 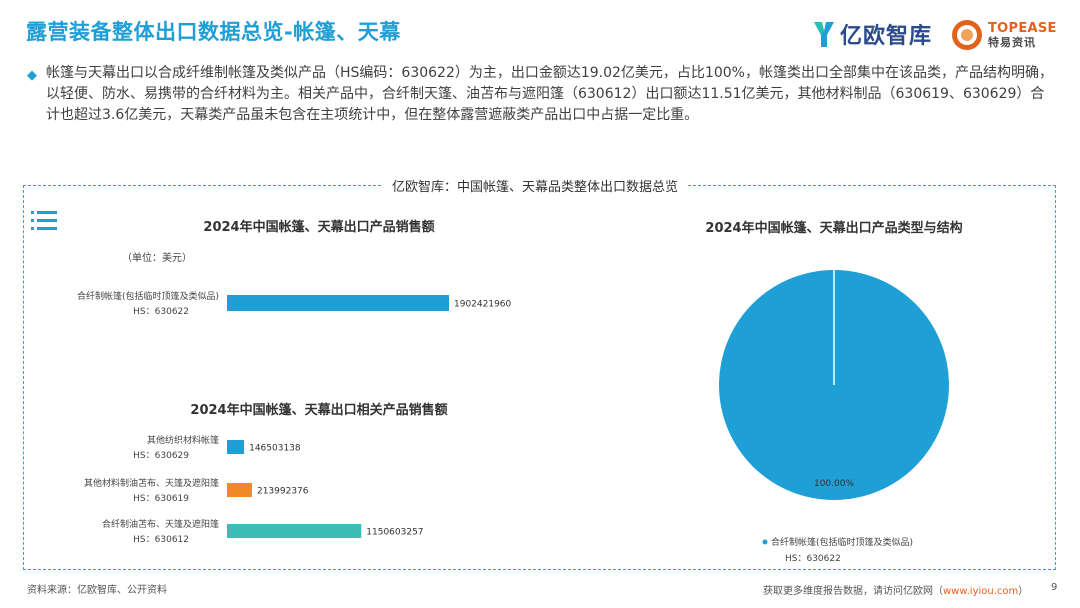 What do you see at coordinates (161, 456) in the screenshot?
I see `bar-chart-2-category-code-0: HS：630629` at bounding box center [161, 456].